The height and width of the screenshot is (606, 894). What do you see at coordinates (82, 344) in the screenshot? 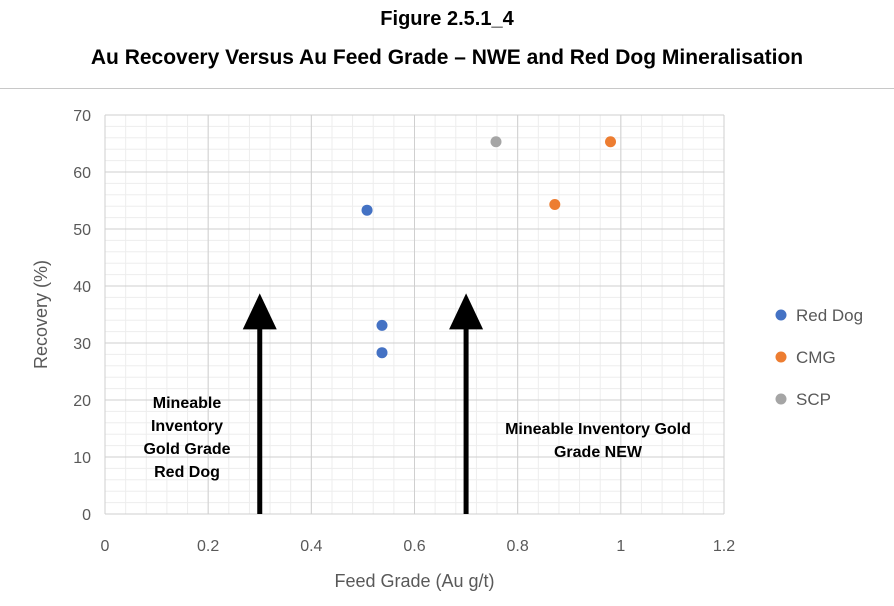
I see `y-tick-label: 30` at bounding box center [82, 344].